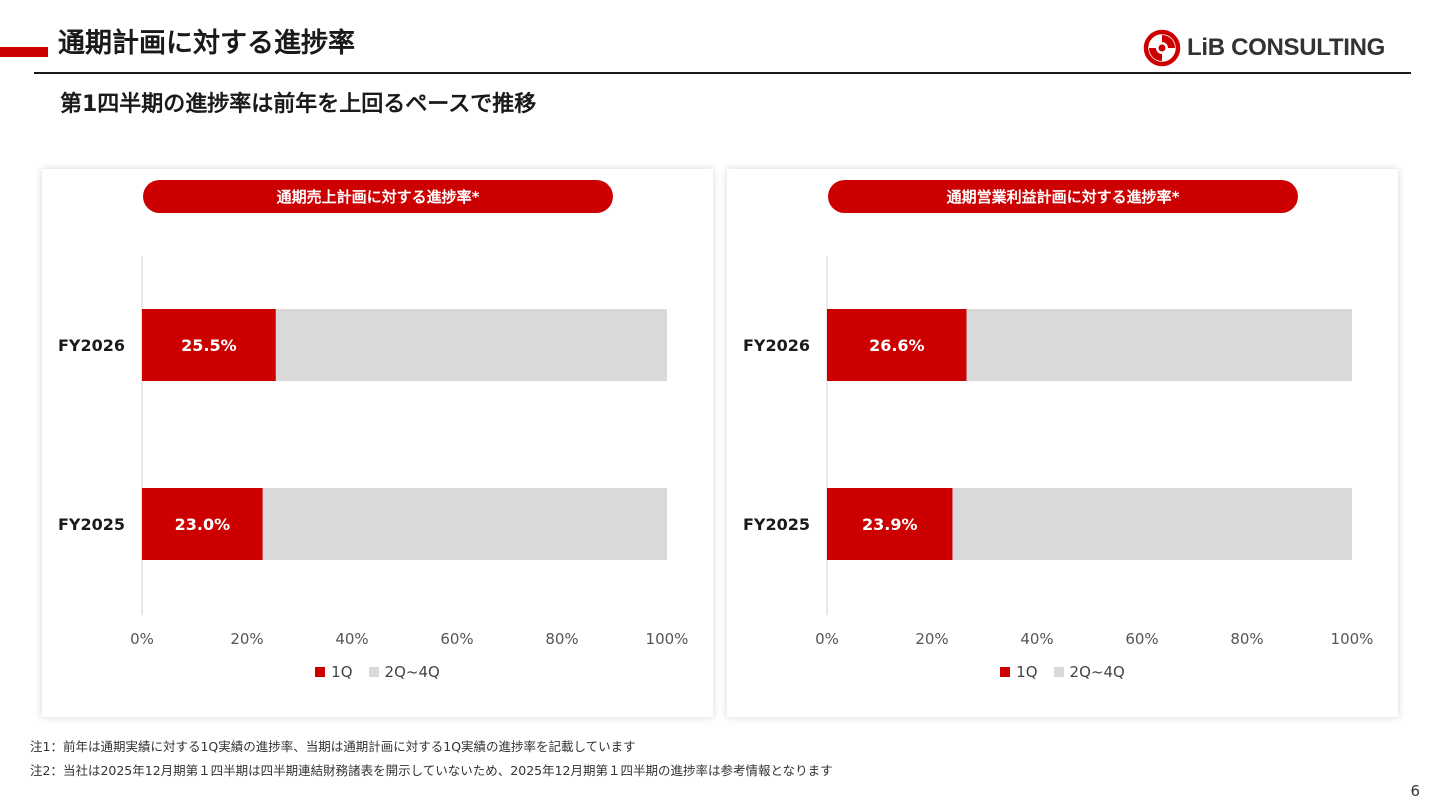 The width and height of the screenshot is (1440, 810). What do you see at coordinates (1063, 196) in the screenshot?
I see `panel-title: 通期営業利益計画に対する進捗率*` at bounding box center [1063, 196].